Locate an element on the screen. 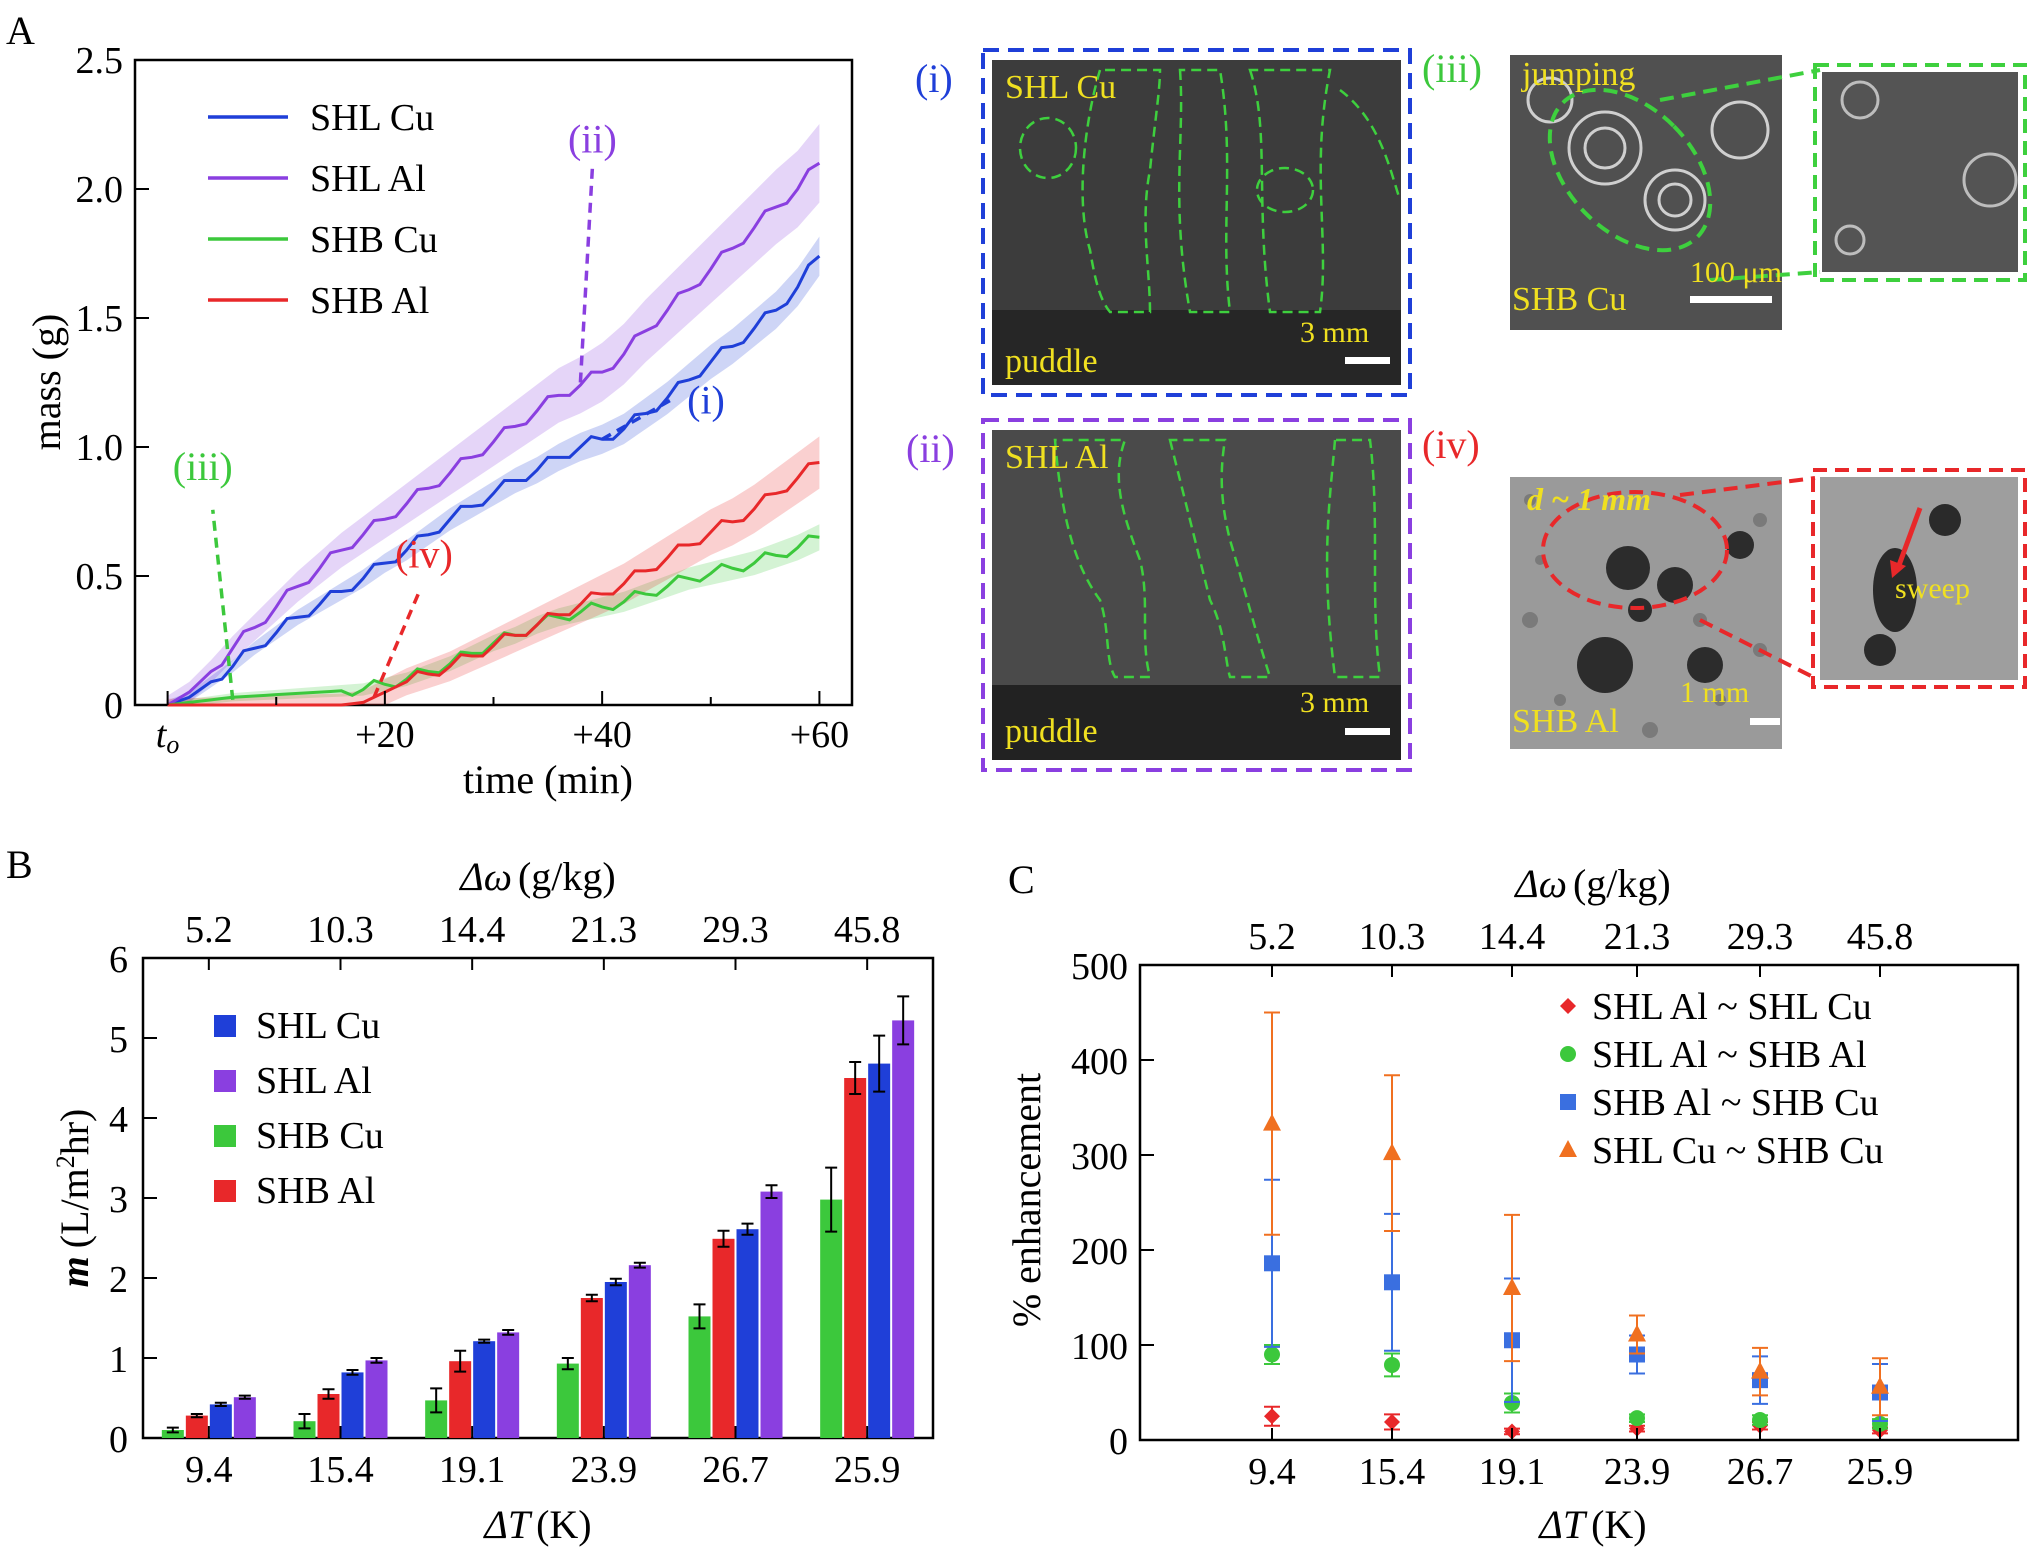 The height and width of the screenshot is (1552, 2033). b-toptick-label: 5.2 is located at coordinates (209, 930).